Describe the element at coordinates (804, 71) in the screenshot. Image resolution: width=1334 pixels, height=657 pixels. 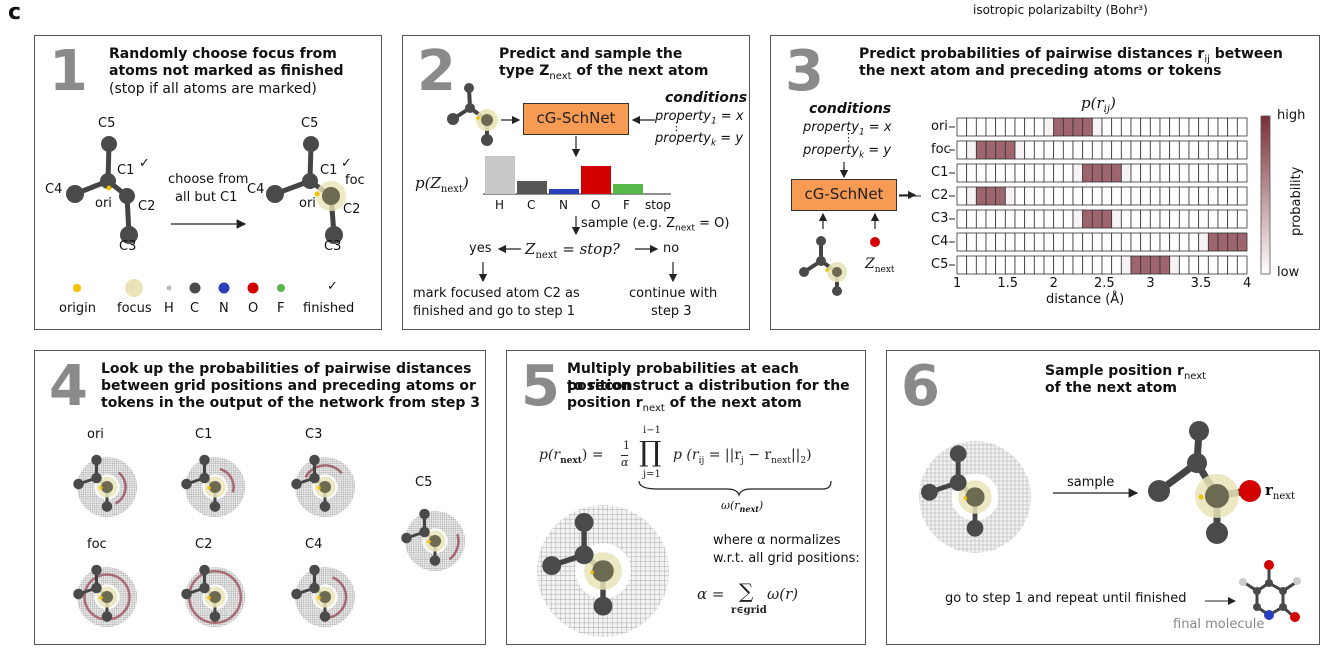
I see `step-number: 3` at that location.